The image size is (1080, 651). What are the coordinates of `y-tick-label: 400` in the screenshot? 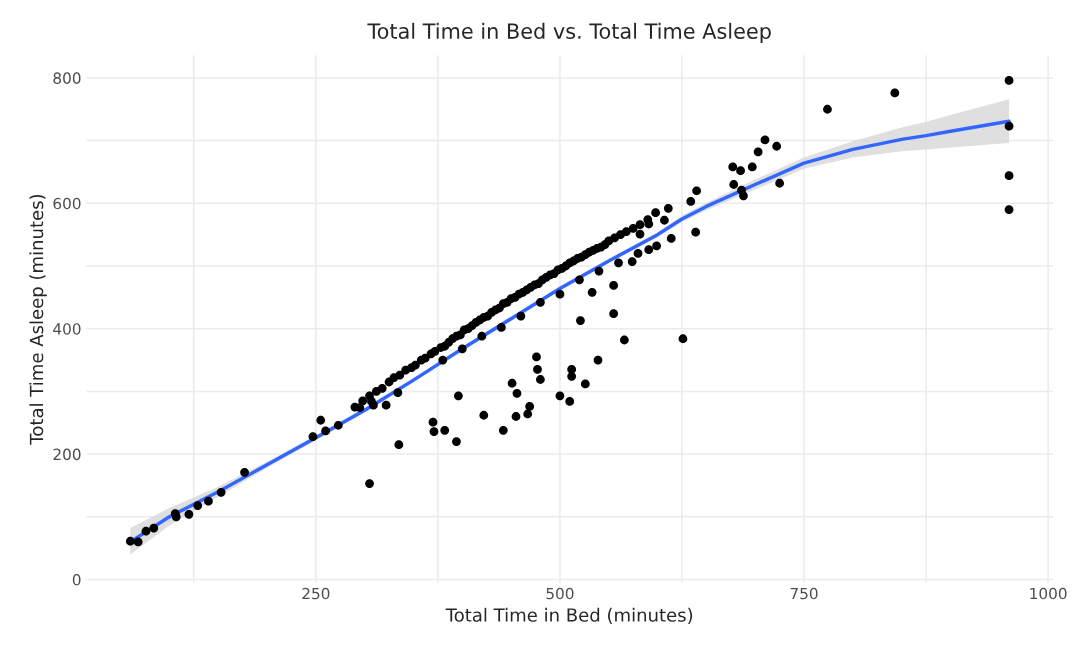 It's located at (67, 329).